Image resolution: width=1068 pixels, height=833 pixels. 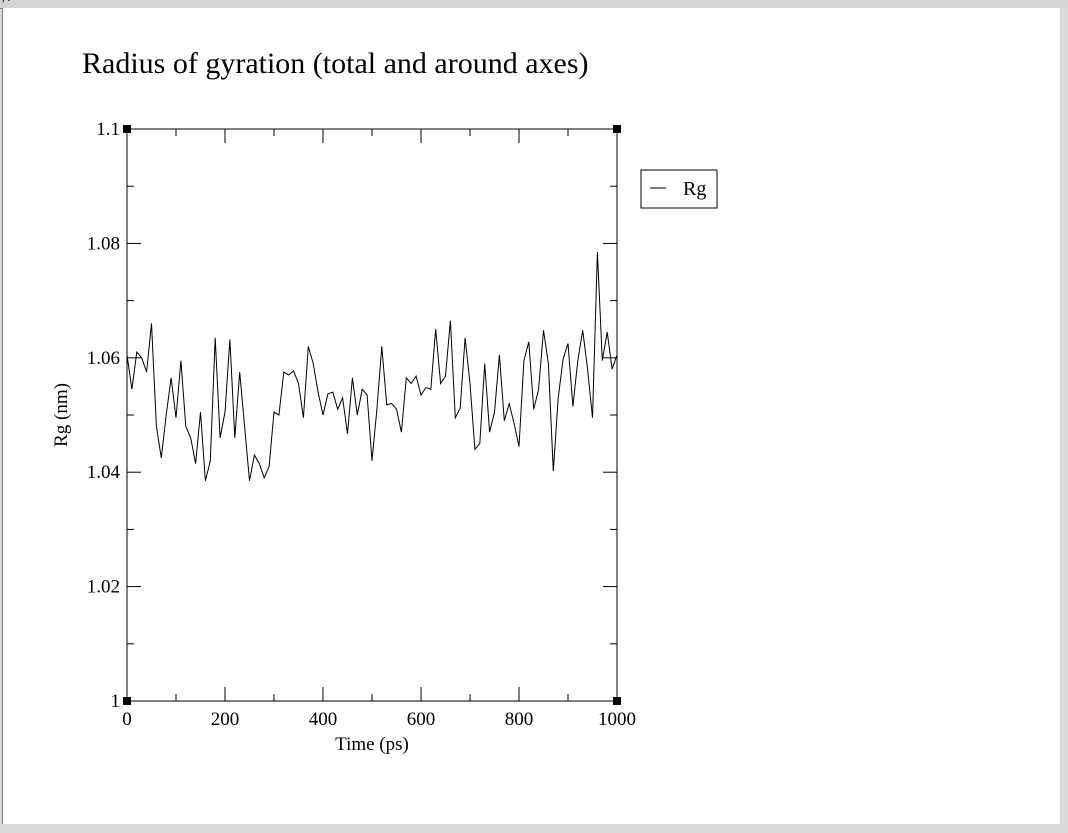 What do you see at coordinates (323, 719) in the screenshot?
I see `x-tick-label: 400` at bounding box center [323, 719].